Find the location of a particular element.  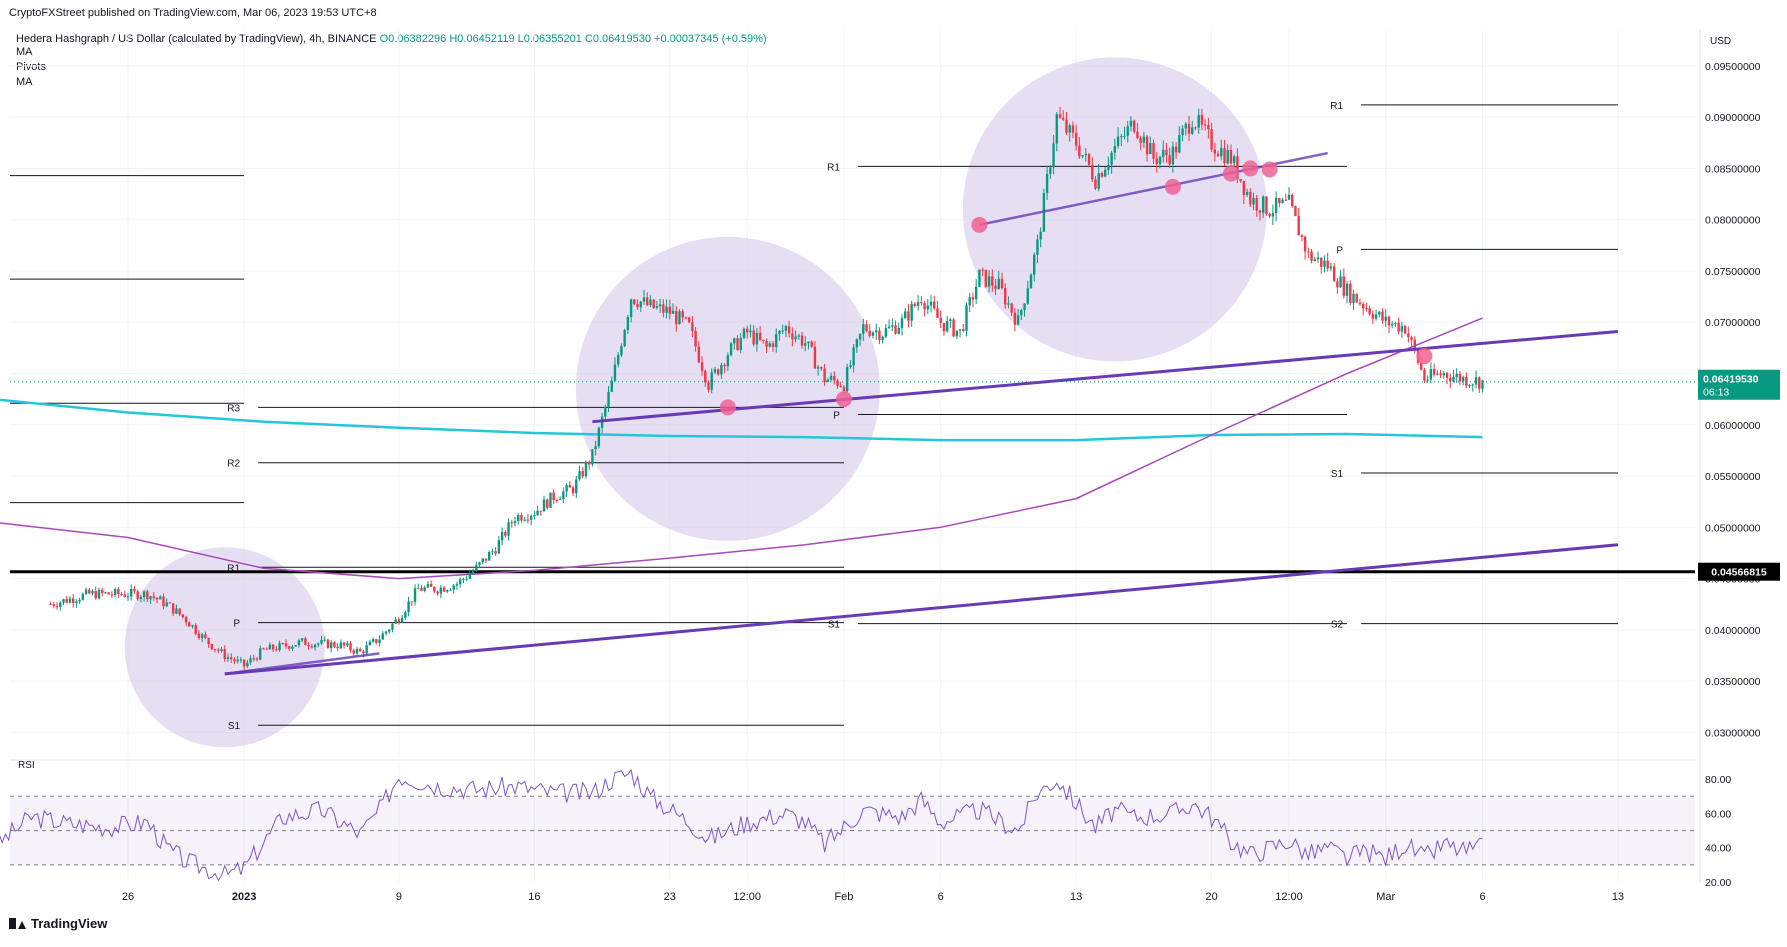

currency-label: USD is located at coordinates (1720, 41).